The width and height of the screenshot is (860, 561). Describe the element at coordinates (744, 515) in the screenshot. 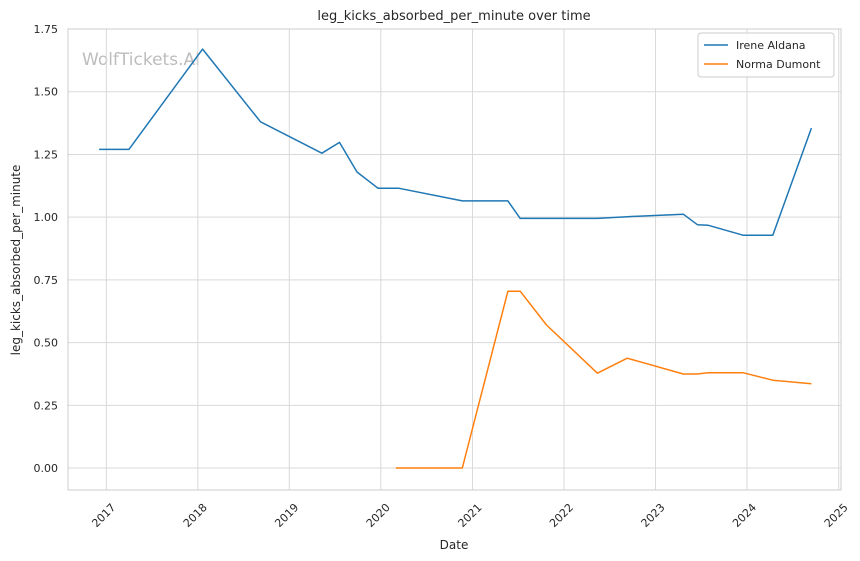

I see `x-tick-label: 2024` at that location.